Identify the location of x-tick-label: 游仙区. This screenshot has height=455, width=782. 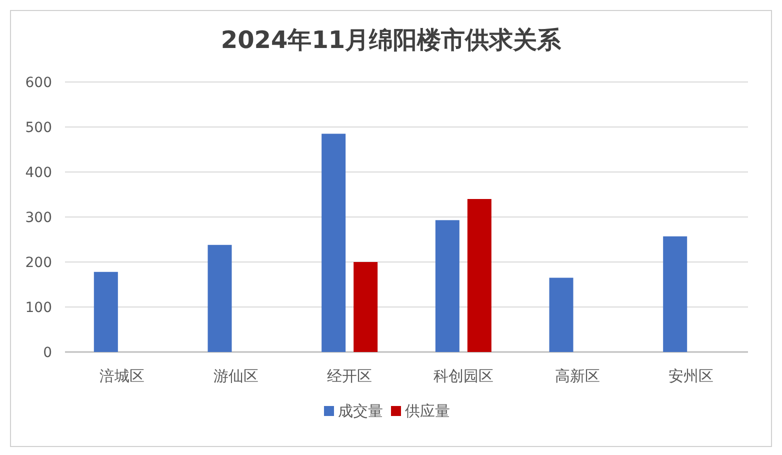
(235, 376).